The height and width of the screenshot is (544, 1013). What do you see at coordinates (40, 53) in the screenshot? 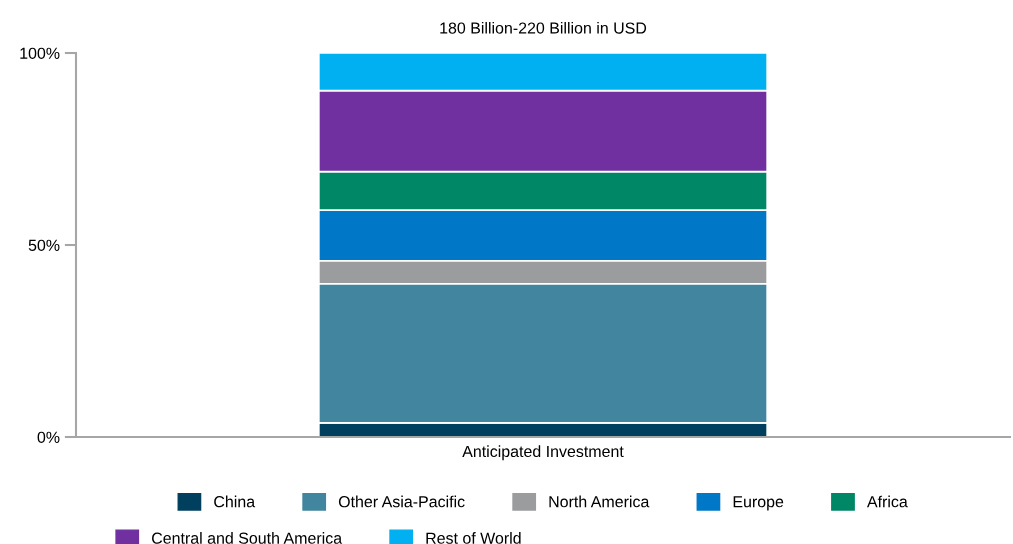
I see `y-tick-label: 100%` at bounding box center [40, 53].